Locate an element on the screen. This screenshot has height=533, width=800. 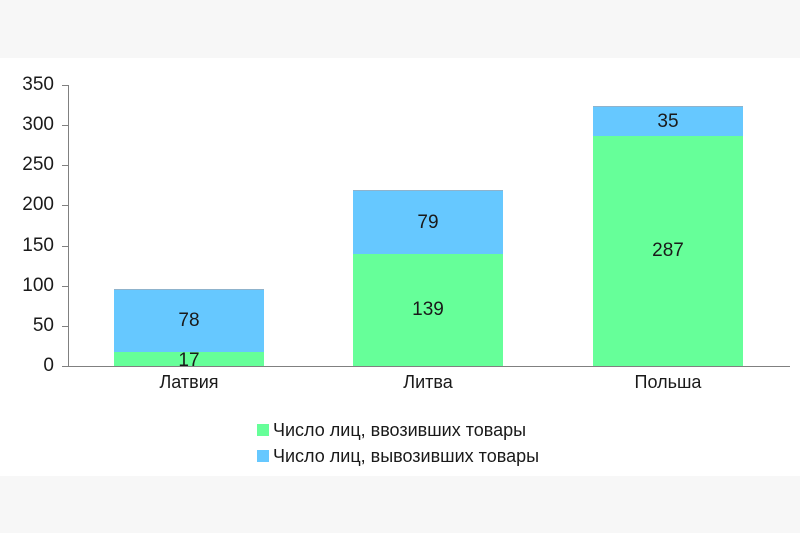
segment-import: 139 is located at coordinates (428, 310).